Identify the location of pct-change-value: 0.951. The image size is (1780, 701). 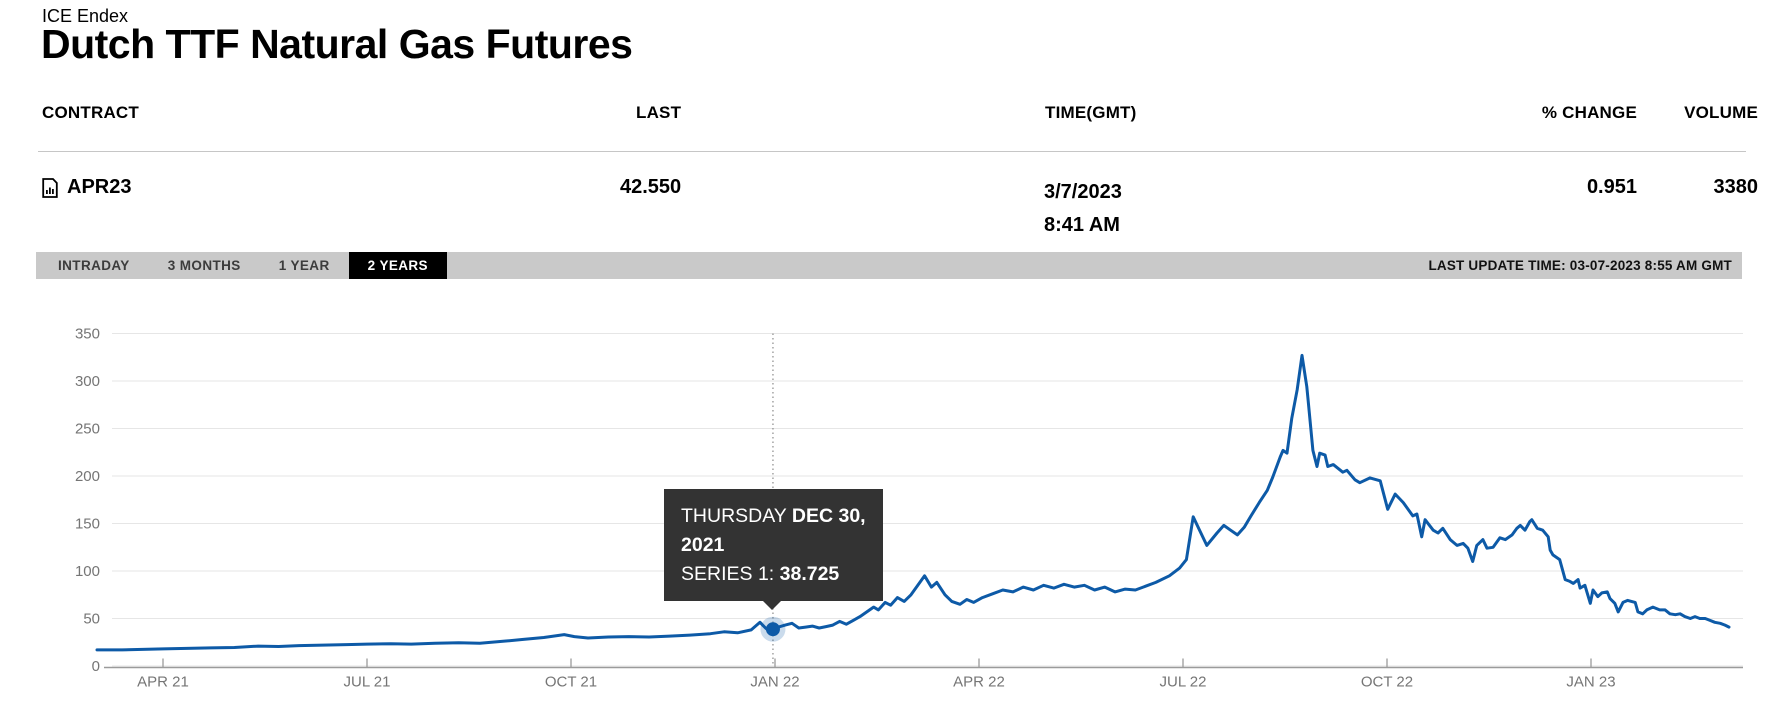
(1611, 187).